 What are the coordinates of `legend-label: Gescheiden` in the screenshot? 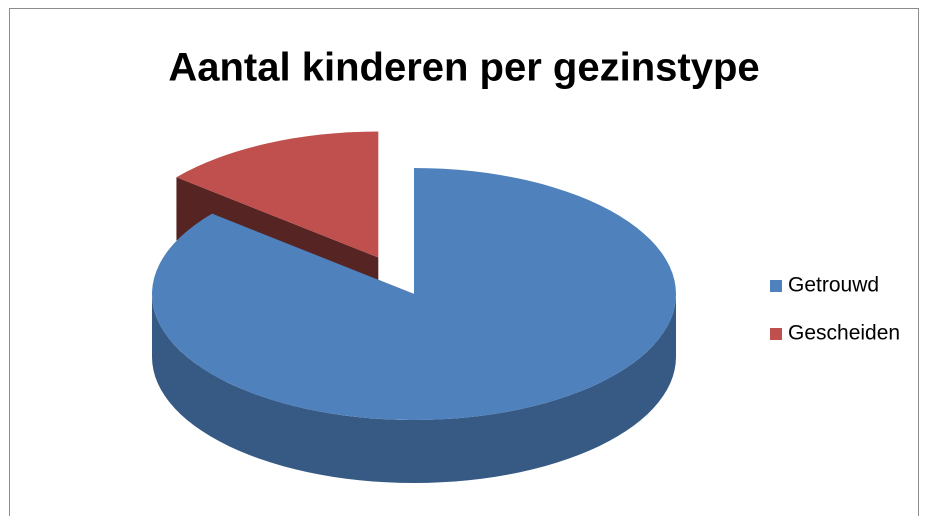 It's located at (844, 333).